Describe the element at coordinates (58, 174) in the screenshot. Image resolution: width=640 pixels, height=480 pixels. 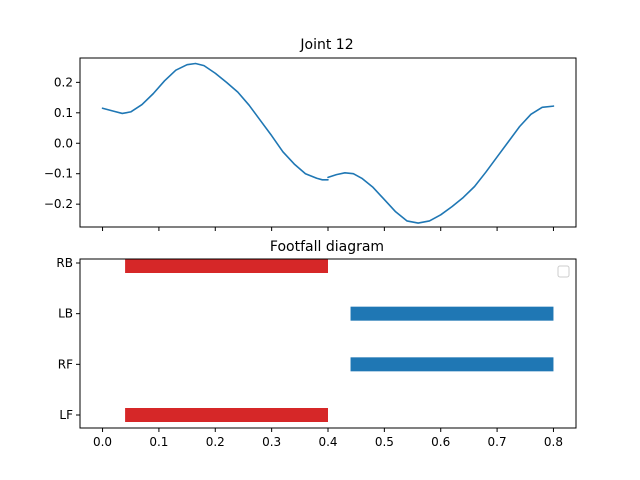
I see `joint-y-tick-label: −0.1` at that location.